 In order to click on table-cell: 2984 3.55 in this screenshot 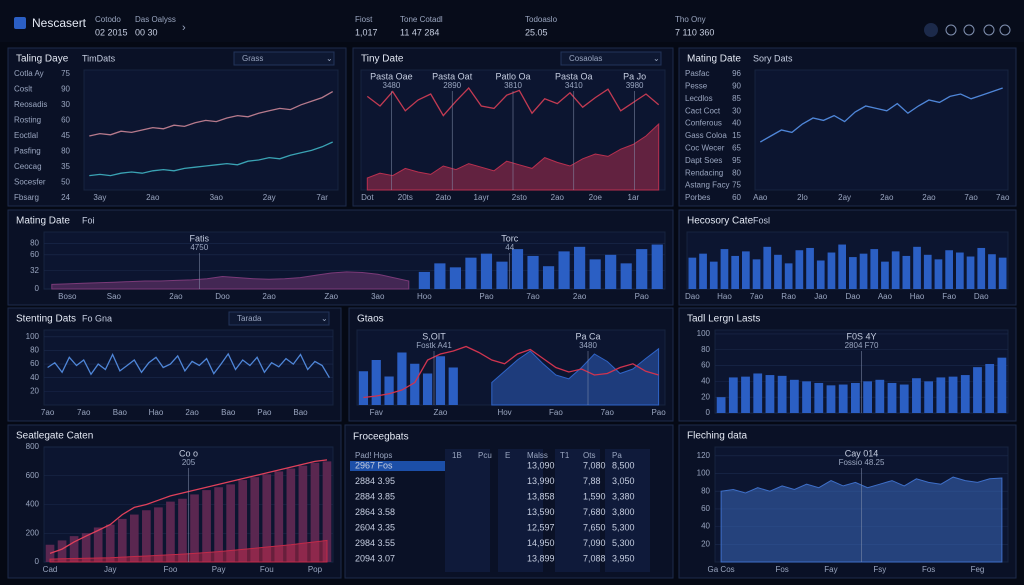, I will do `click(375, 543)`.